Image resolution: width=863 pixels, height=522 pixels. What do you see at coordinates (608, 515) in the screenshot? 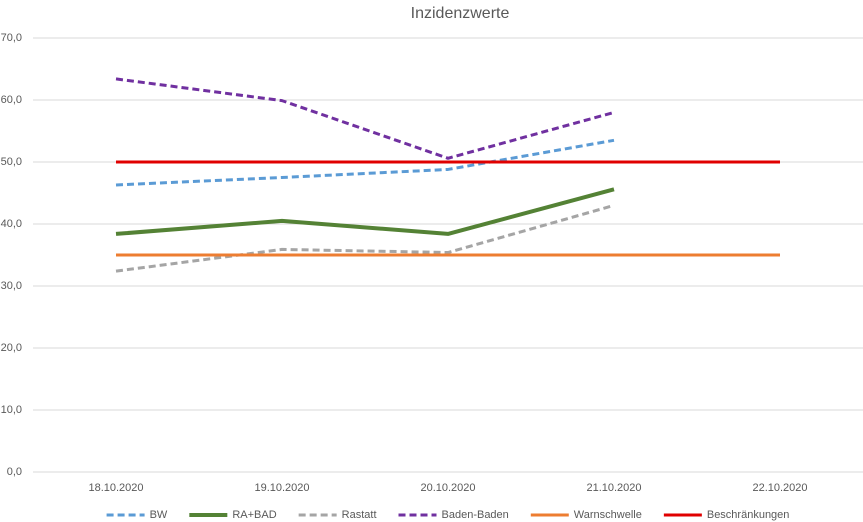
I see `legend-label: Warnschwelle` at bounding box center [608, 515].